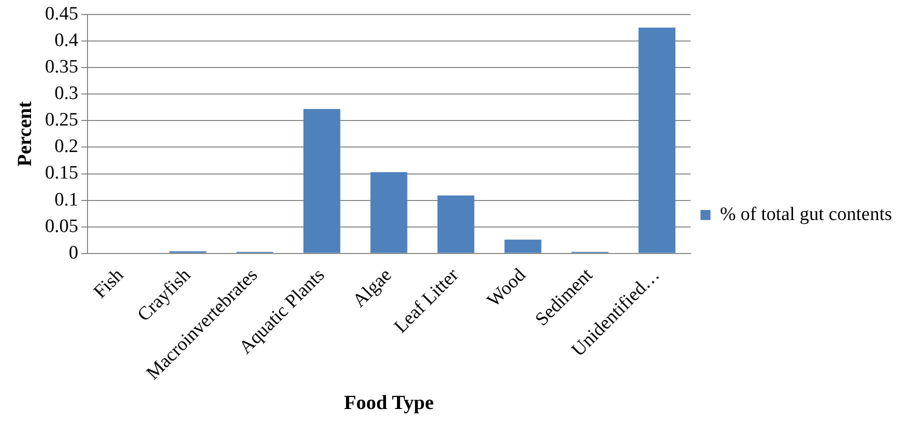 The image size is (912, 430). What do you see at coordinates (806, 214) in the screenshot?
I see `legend-label: % of total gut contents` at bounding box center [806, 214].